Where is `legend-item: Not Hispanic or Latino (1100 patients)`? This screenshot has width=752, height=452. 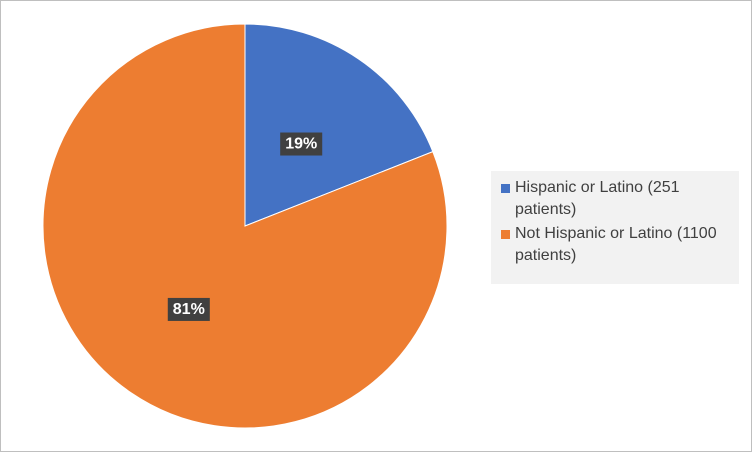 legend-item: Not Hispanic or Latino (1100 patients) is located at coordinates (615, 245).